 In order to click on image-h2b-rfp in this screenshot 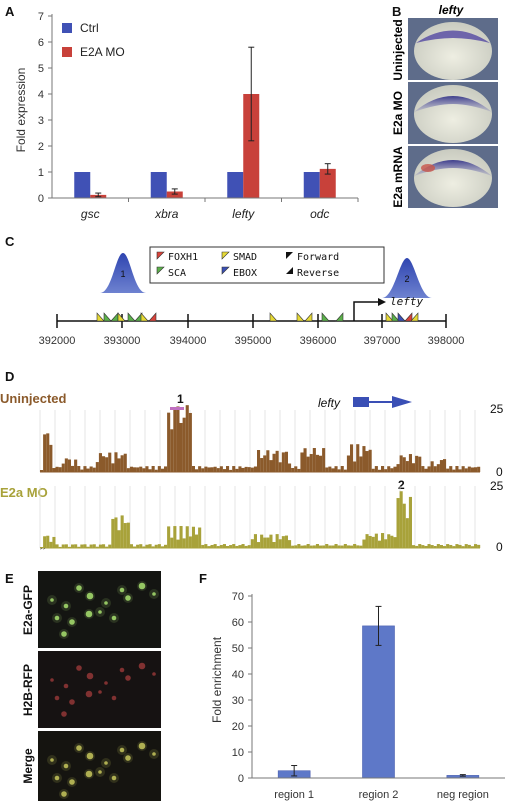, I will do `click(99, 689)`.